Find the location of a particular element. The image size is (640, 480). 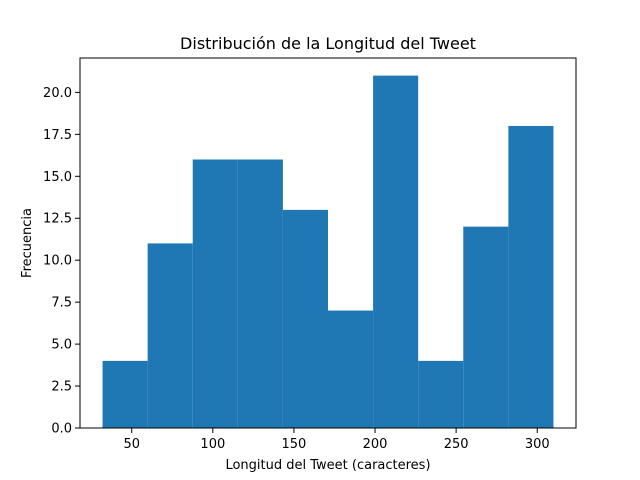

y-tick-label-2: 2.5 is located at coordinates (61, 387).